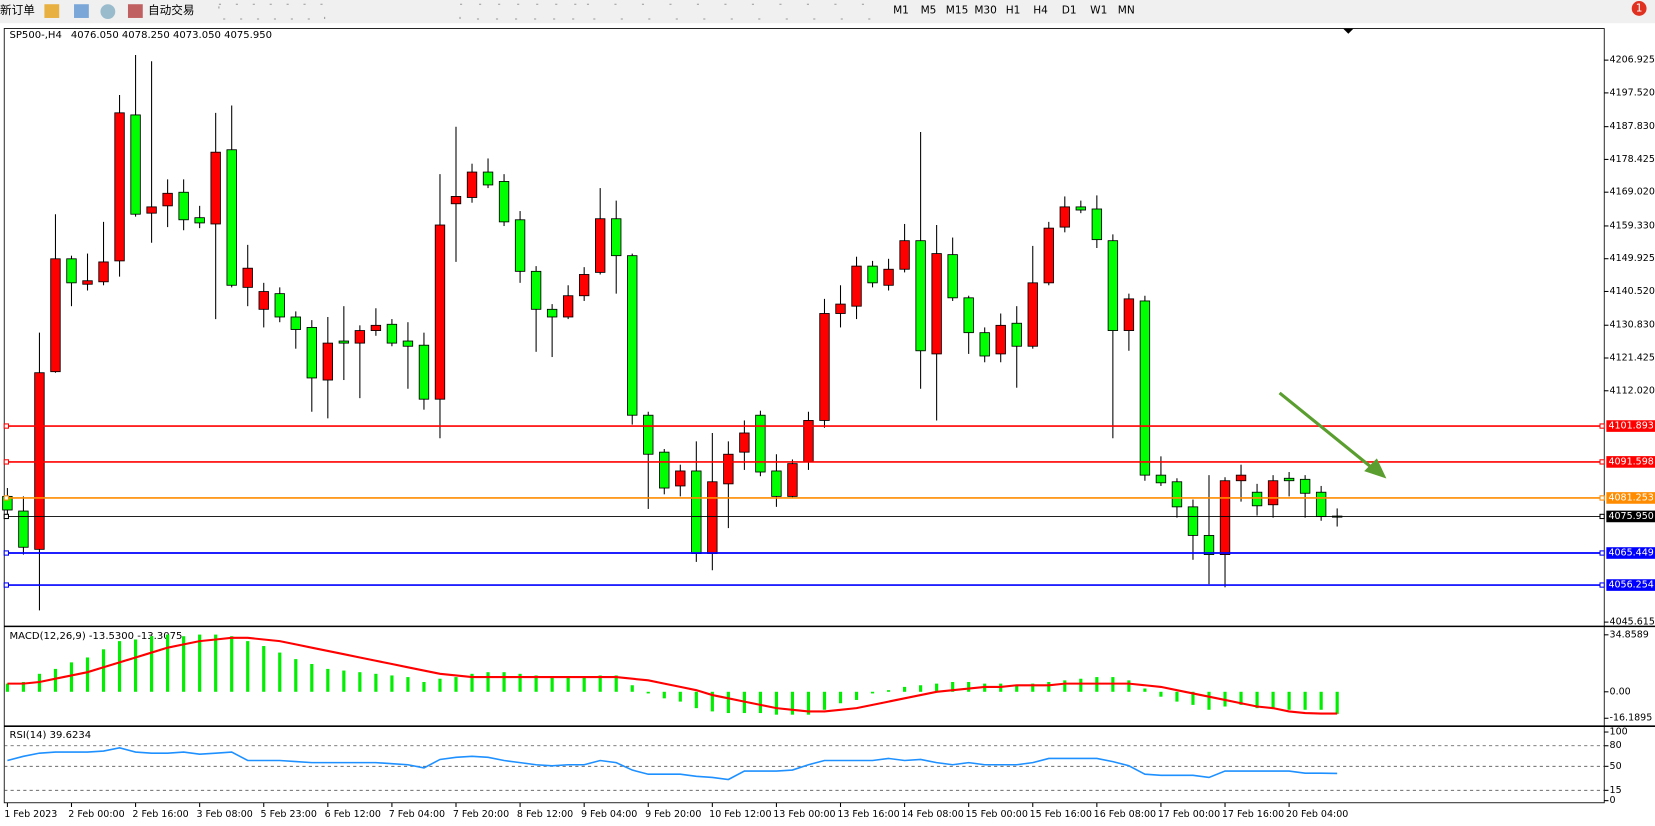 The height and width of the screenshot is (826, 1655). What do you see at coordinates (1620, 691) in the screenshot?
I see `y-tick-label: 0.00` at bounding box center [1620, 691].